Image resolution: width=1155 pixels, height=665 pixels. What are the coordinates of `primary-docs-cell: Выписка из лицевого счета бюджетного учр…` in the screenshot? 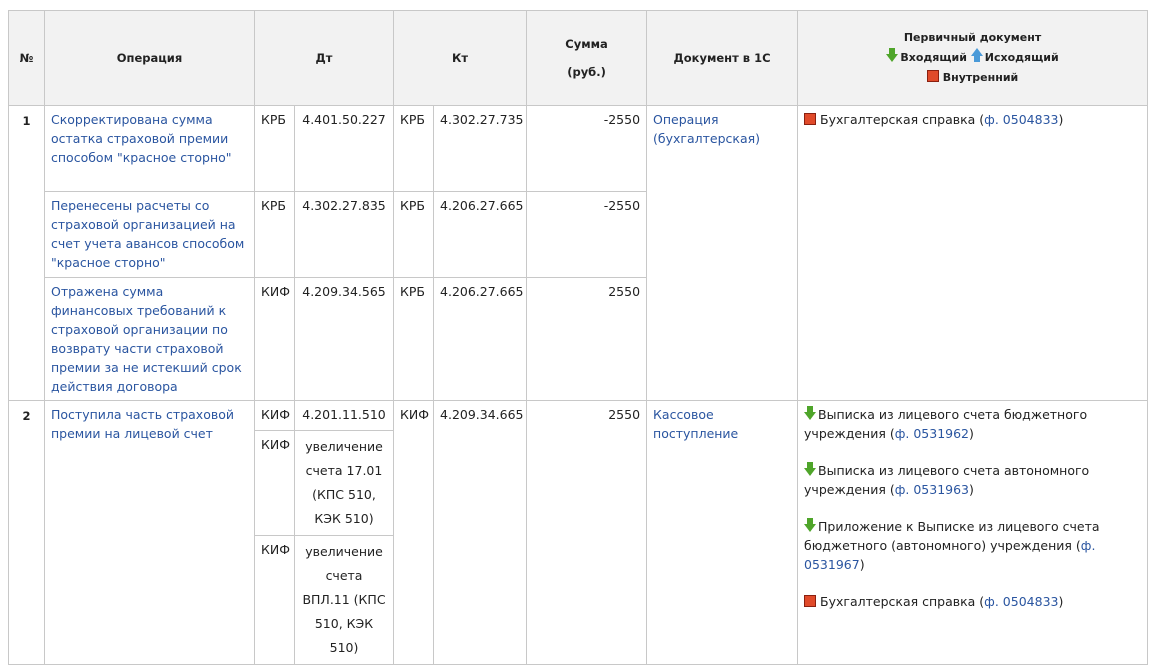 It's located at (973, 532).